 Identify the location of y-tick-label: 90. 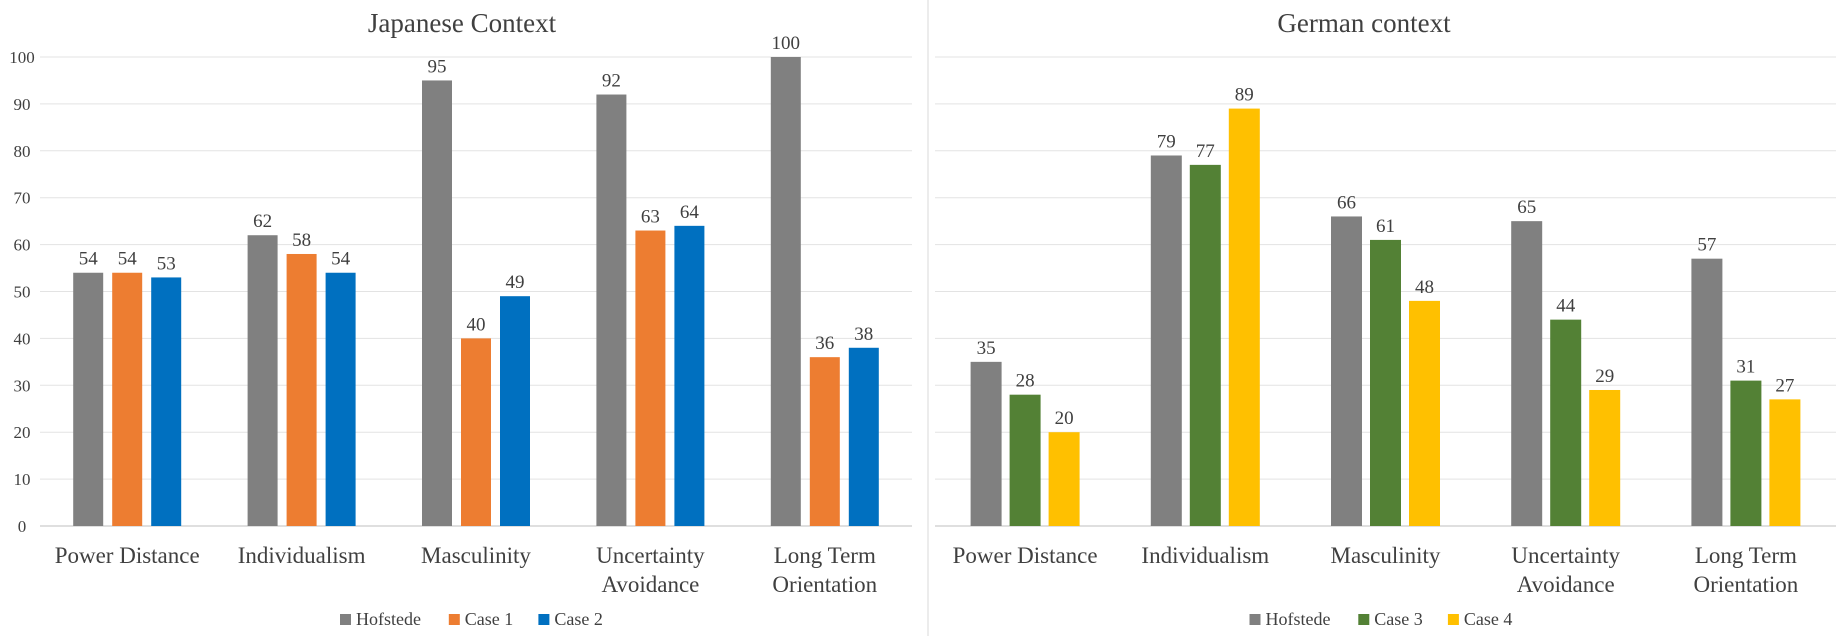
(22, 104).